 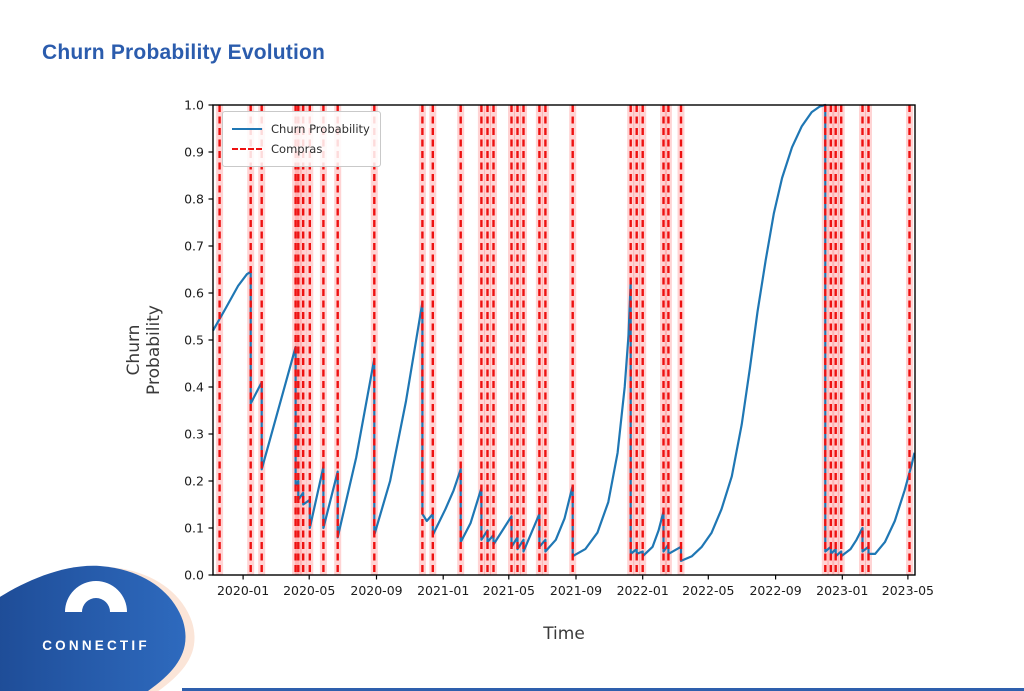 I want to click on legend-entry-compras: Compras, so click(x=301, y=149).